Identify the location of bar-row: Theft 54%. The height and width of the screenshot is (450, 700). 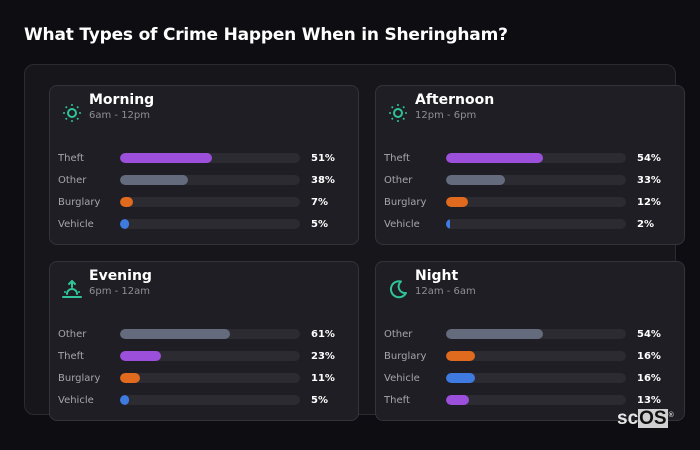
(529, 158).